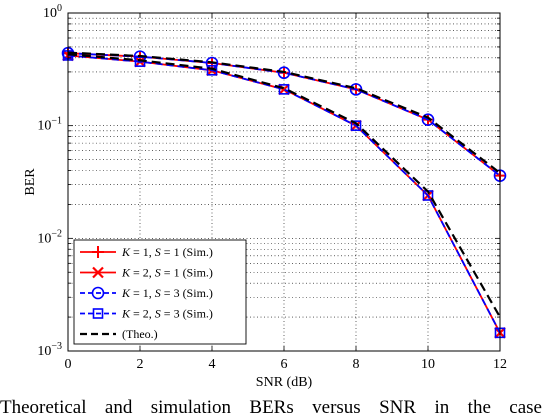 The width and height of the screenshot is (542, 420). Describe the element at coordinates (167, 252) in the screenshot. I see `legend-label: K = 1, S = 1 (Sim.)` at that location.